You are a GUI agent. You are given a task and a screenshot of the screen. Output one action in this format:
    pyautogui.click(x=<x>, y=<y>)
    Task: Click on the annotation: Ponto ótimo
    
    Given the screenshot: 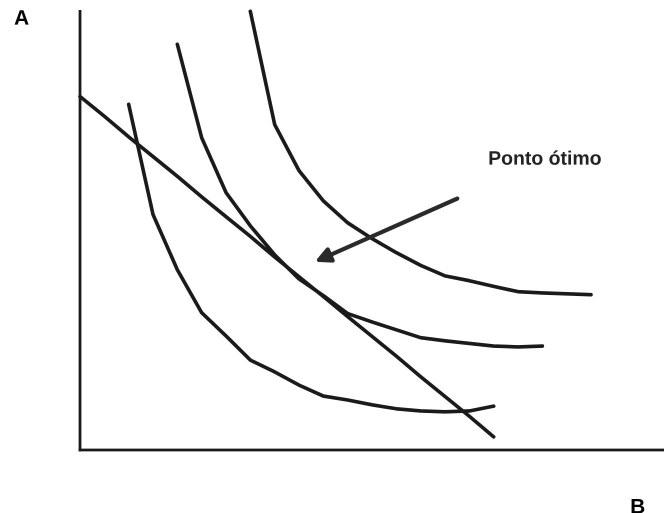 What is the action you would take?
    pyautogui.click(x=545, y=157)
    